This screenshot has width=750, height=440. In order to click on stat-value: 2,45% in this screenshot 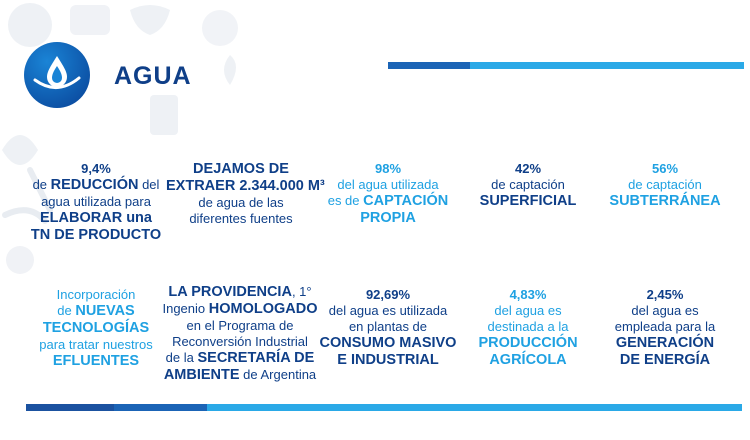, I will do `click(665, 294)`.